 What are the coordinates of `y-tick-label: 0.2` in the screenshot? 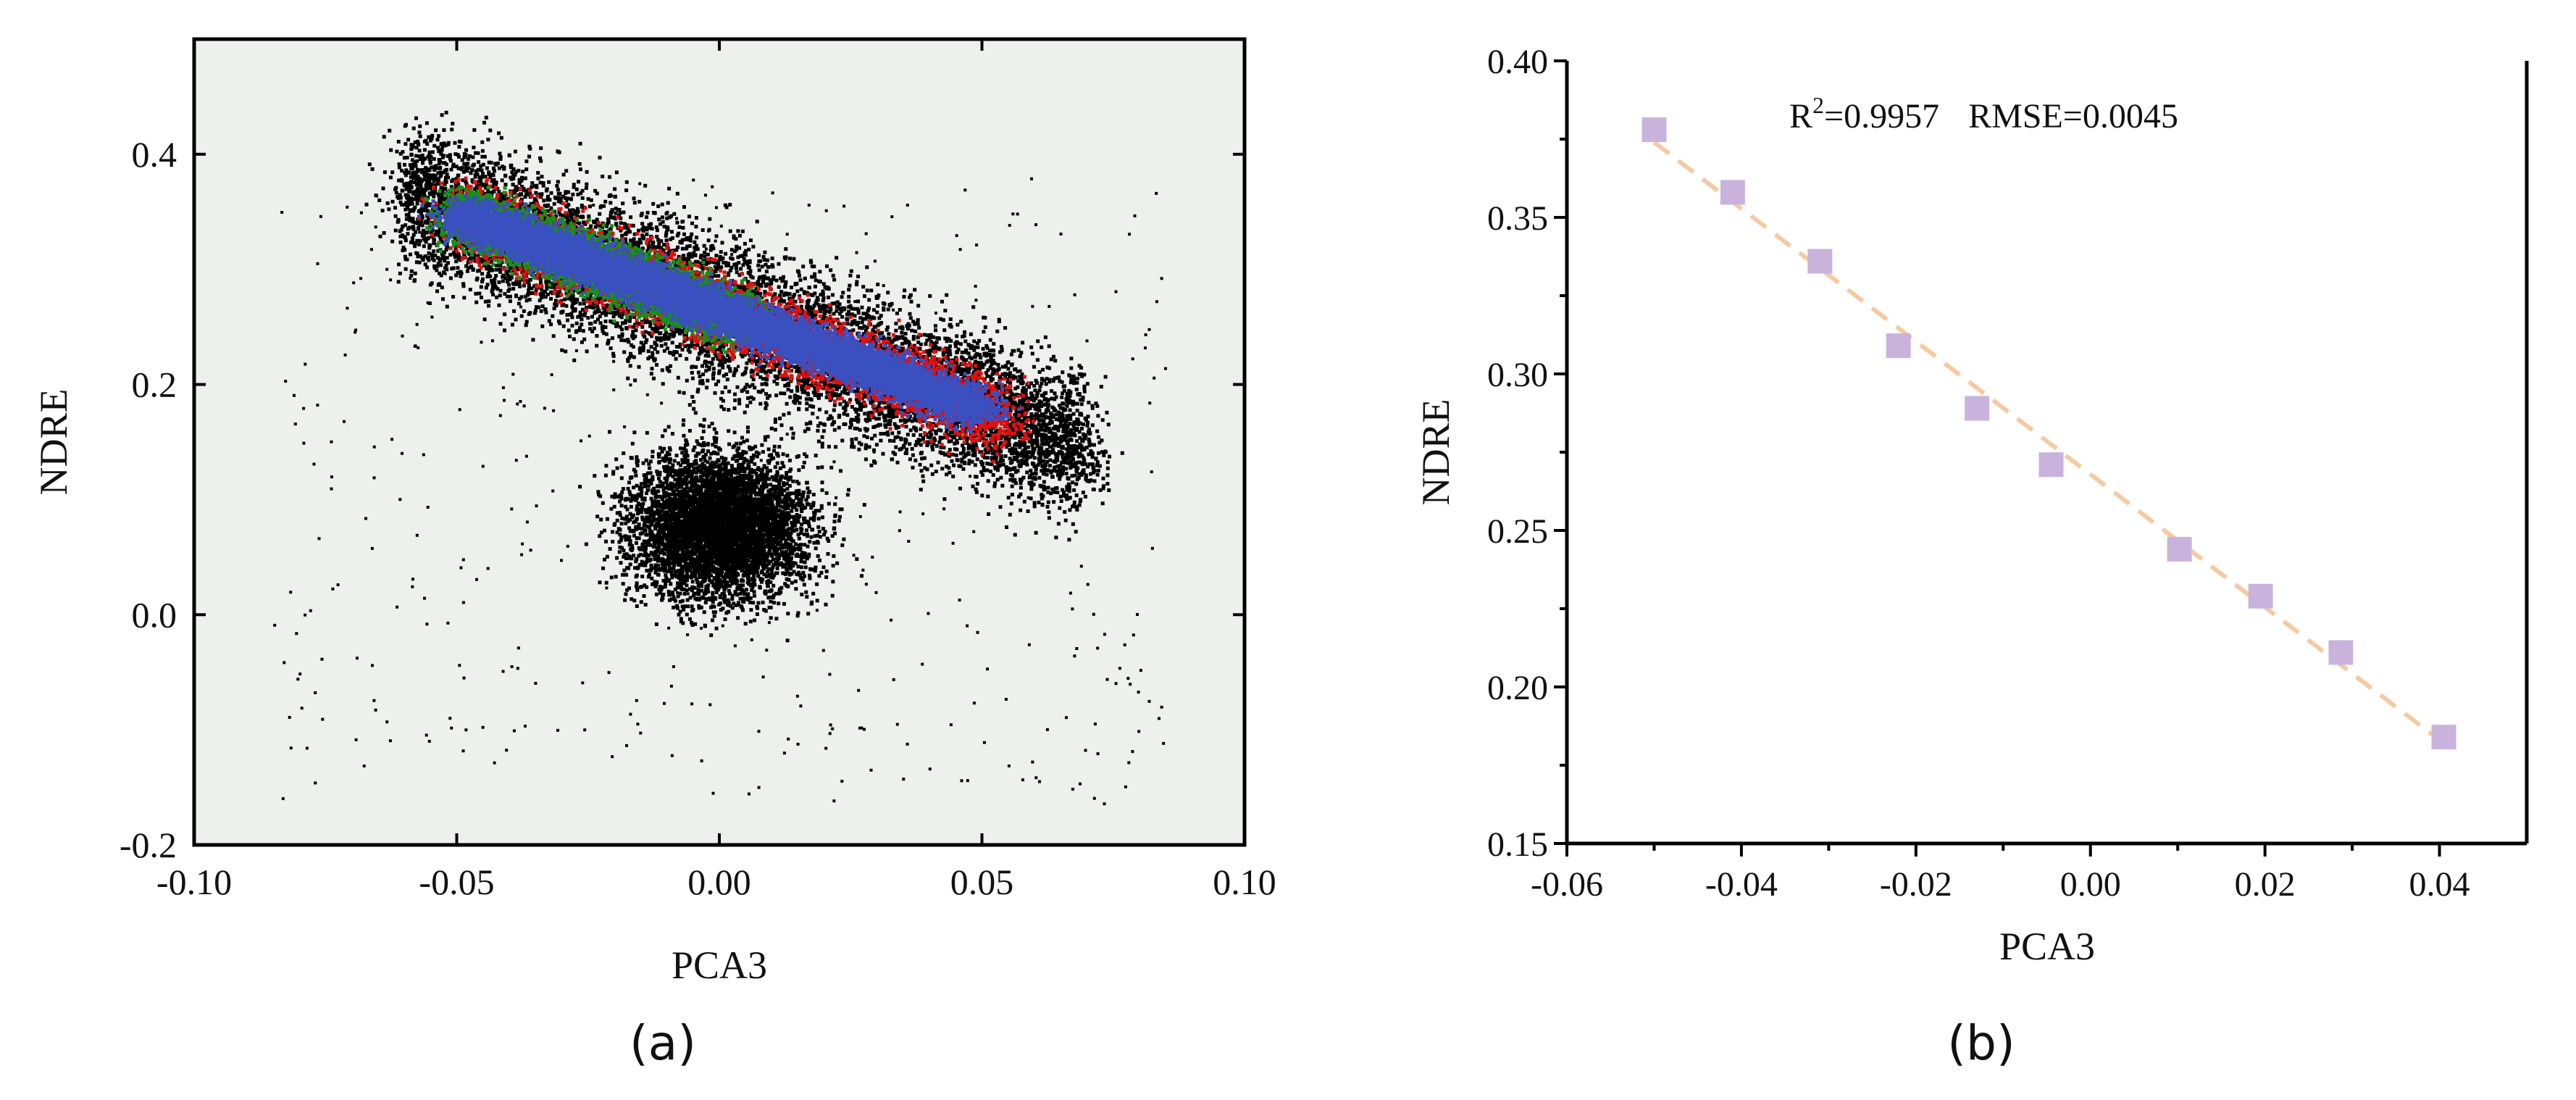 It's located at (154, 384).